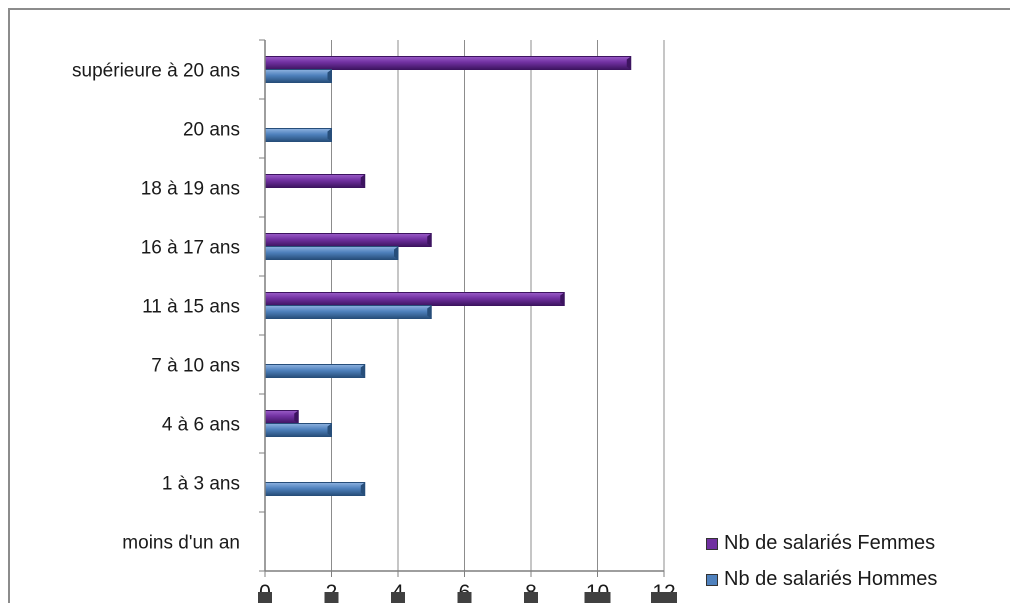  I want to click on frame-left-border, so click(9, 305).